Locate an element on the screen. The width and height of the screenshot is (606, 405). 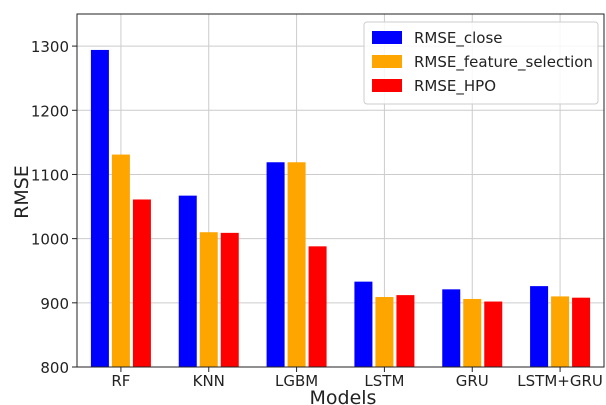
x-tick-label: GRU is located at coordinates (472, 381).